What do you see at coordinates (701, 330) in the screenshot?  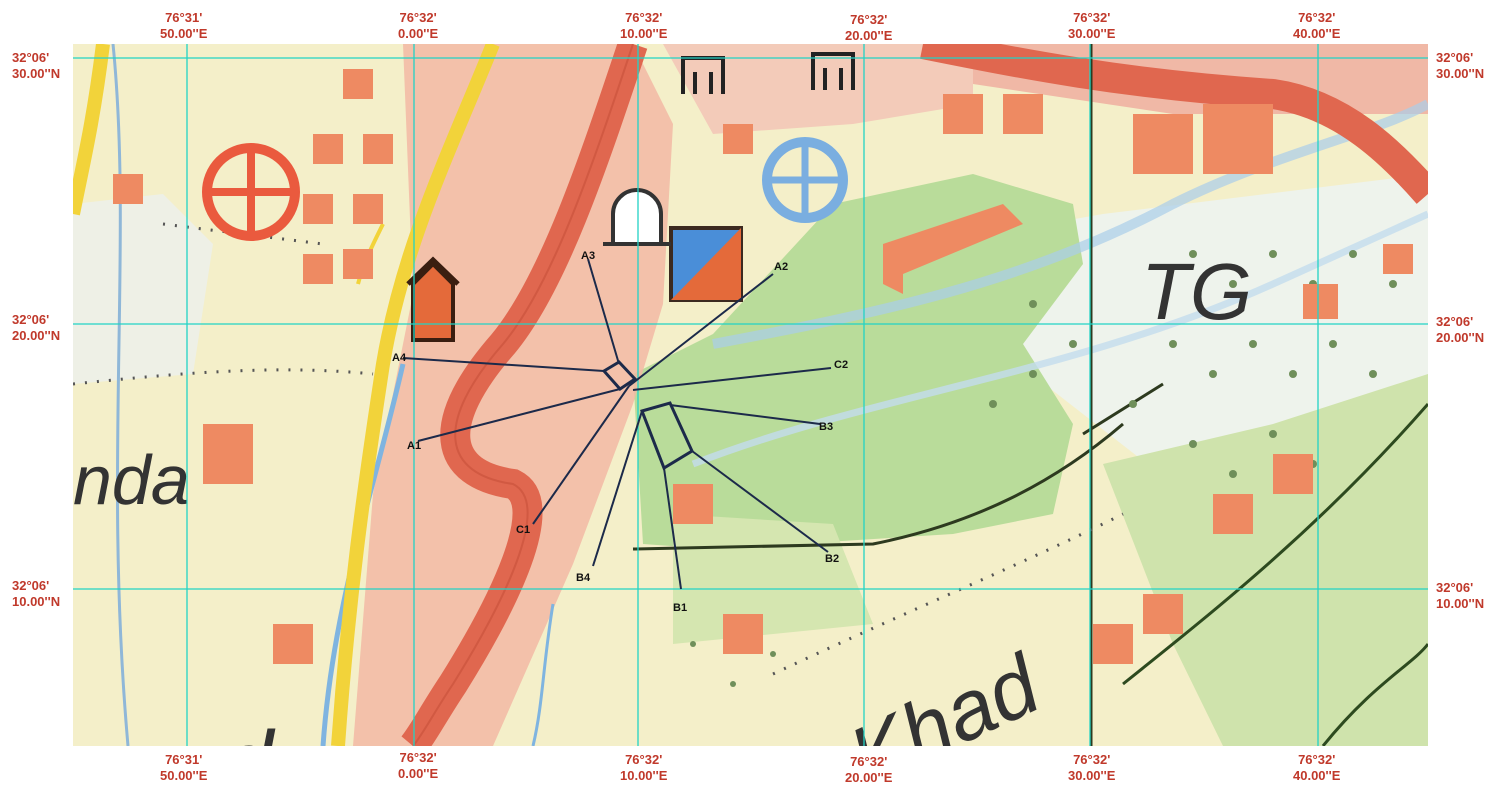 I see `line-a2` at bounding box center [701, 330].